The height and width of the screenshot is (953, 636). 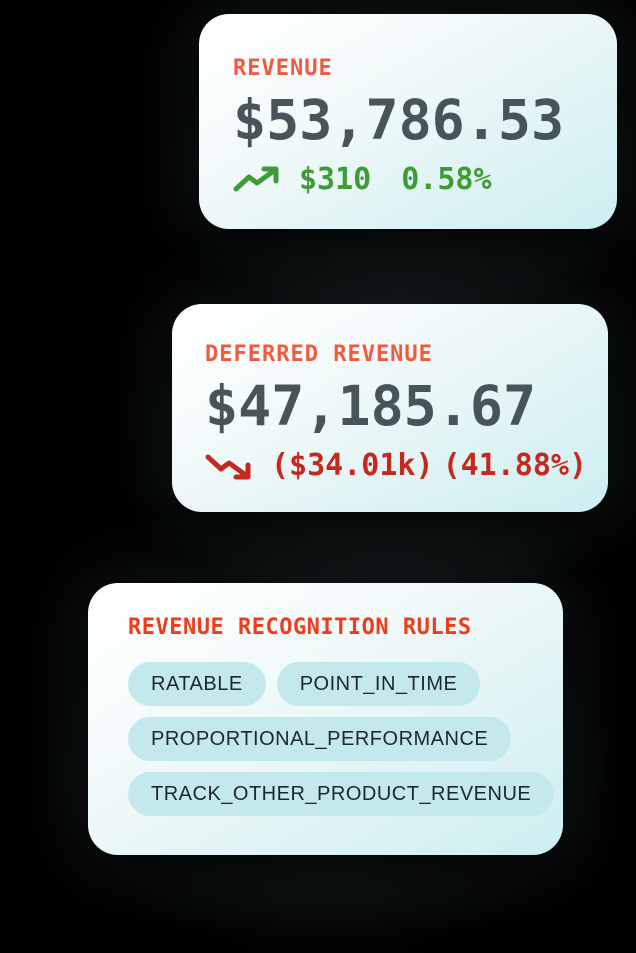 What do you see at coordinates (228, 467) in the screenshot?
I see `trend-down-icon` at bounding box center [228, 467].